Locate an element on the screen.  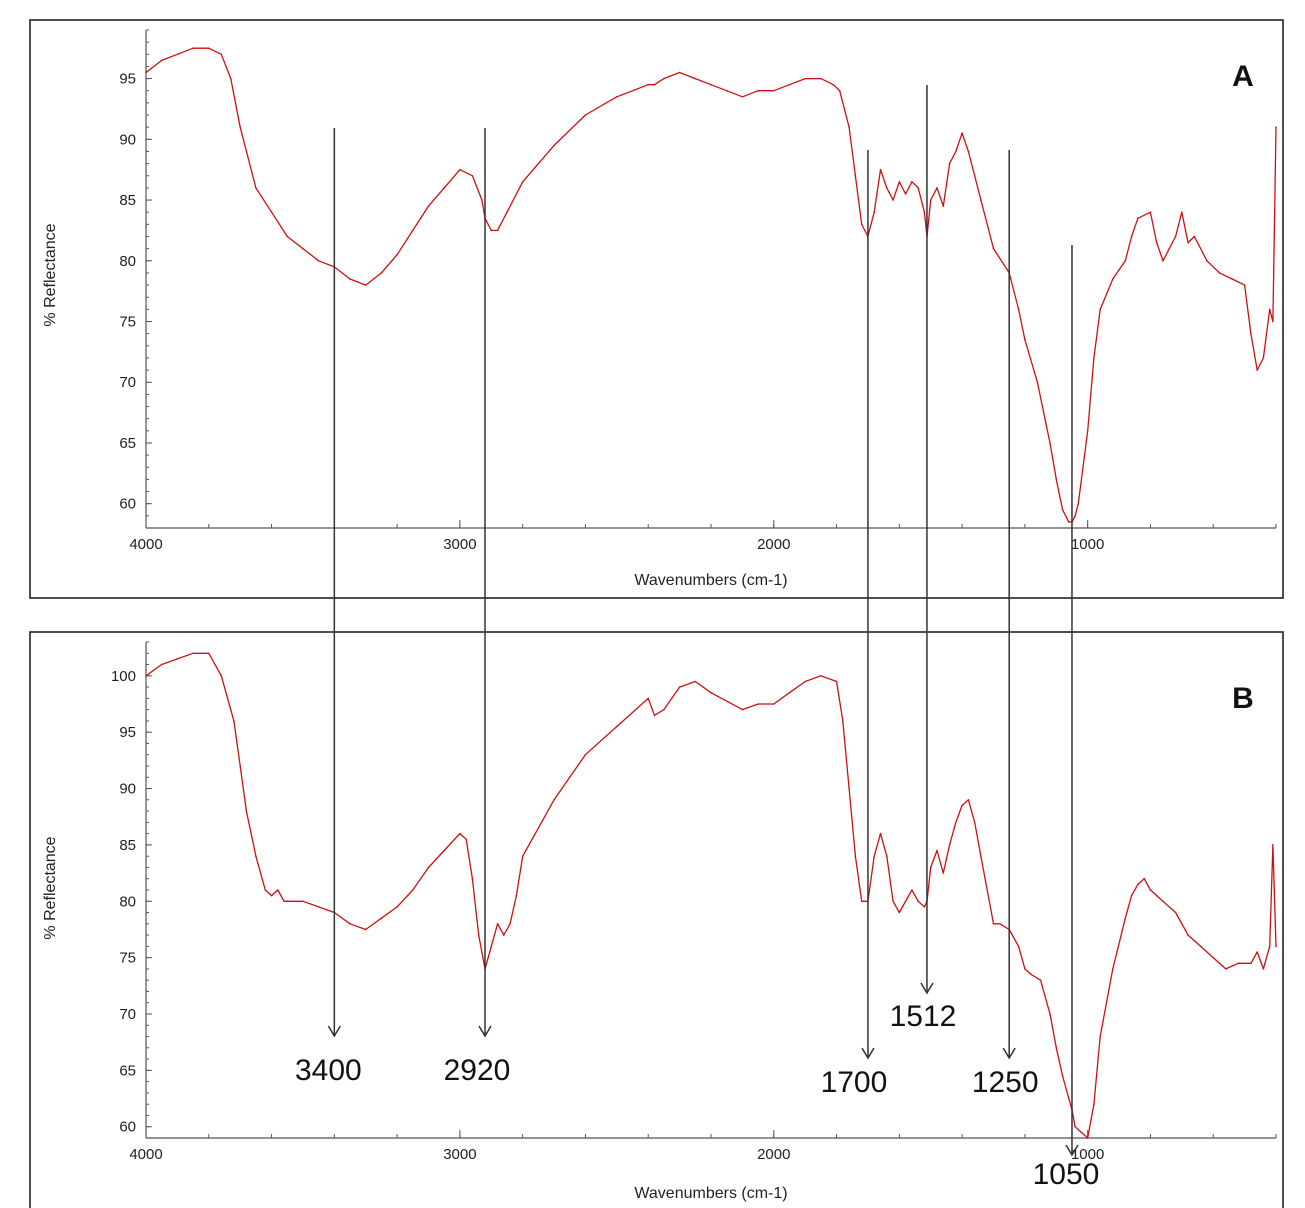
x-tick-label: 3000 is located at coordinates (459, 1154).